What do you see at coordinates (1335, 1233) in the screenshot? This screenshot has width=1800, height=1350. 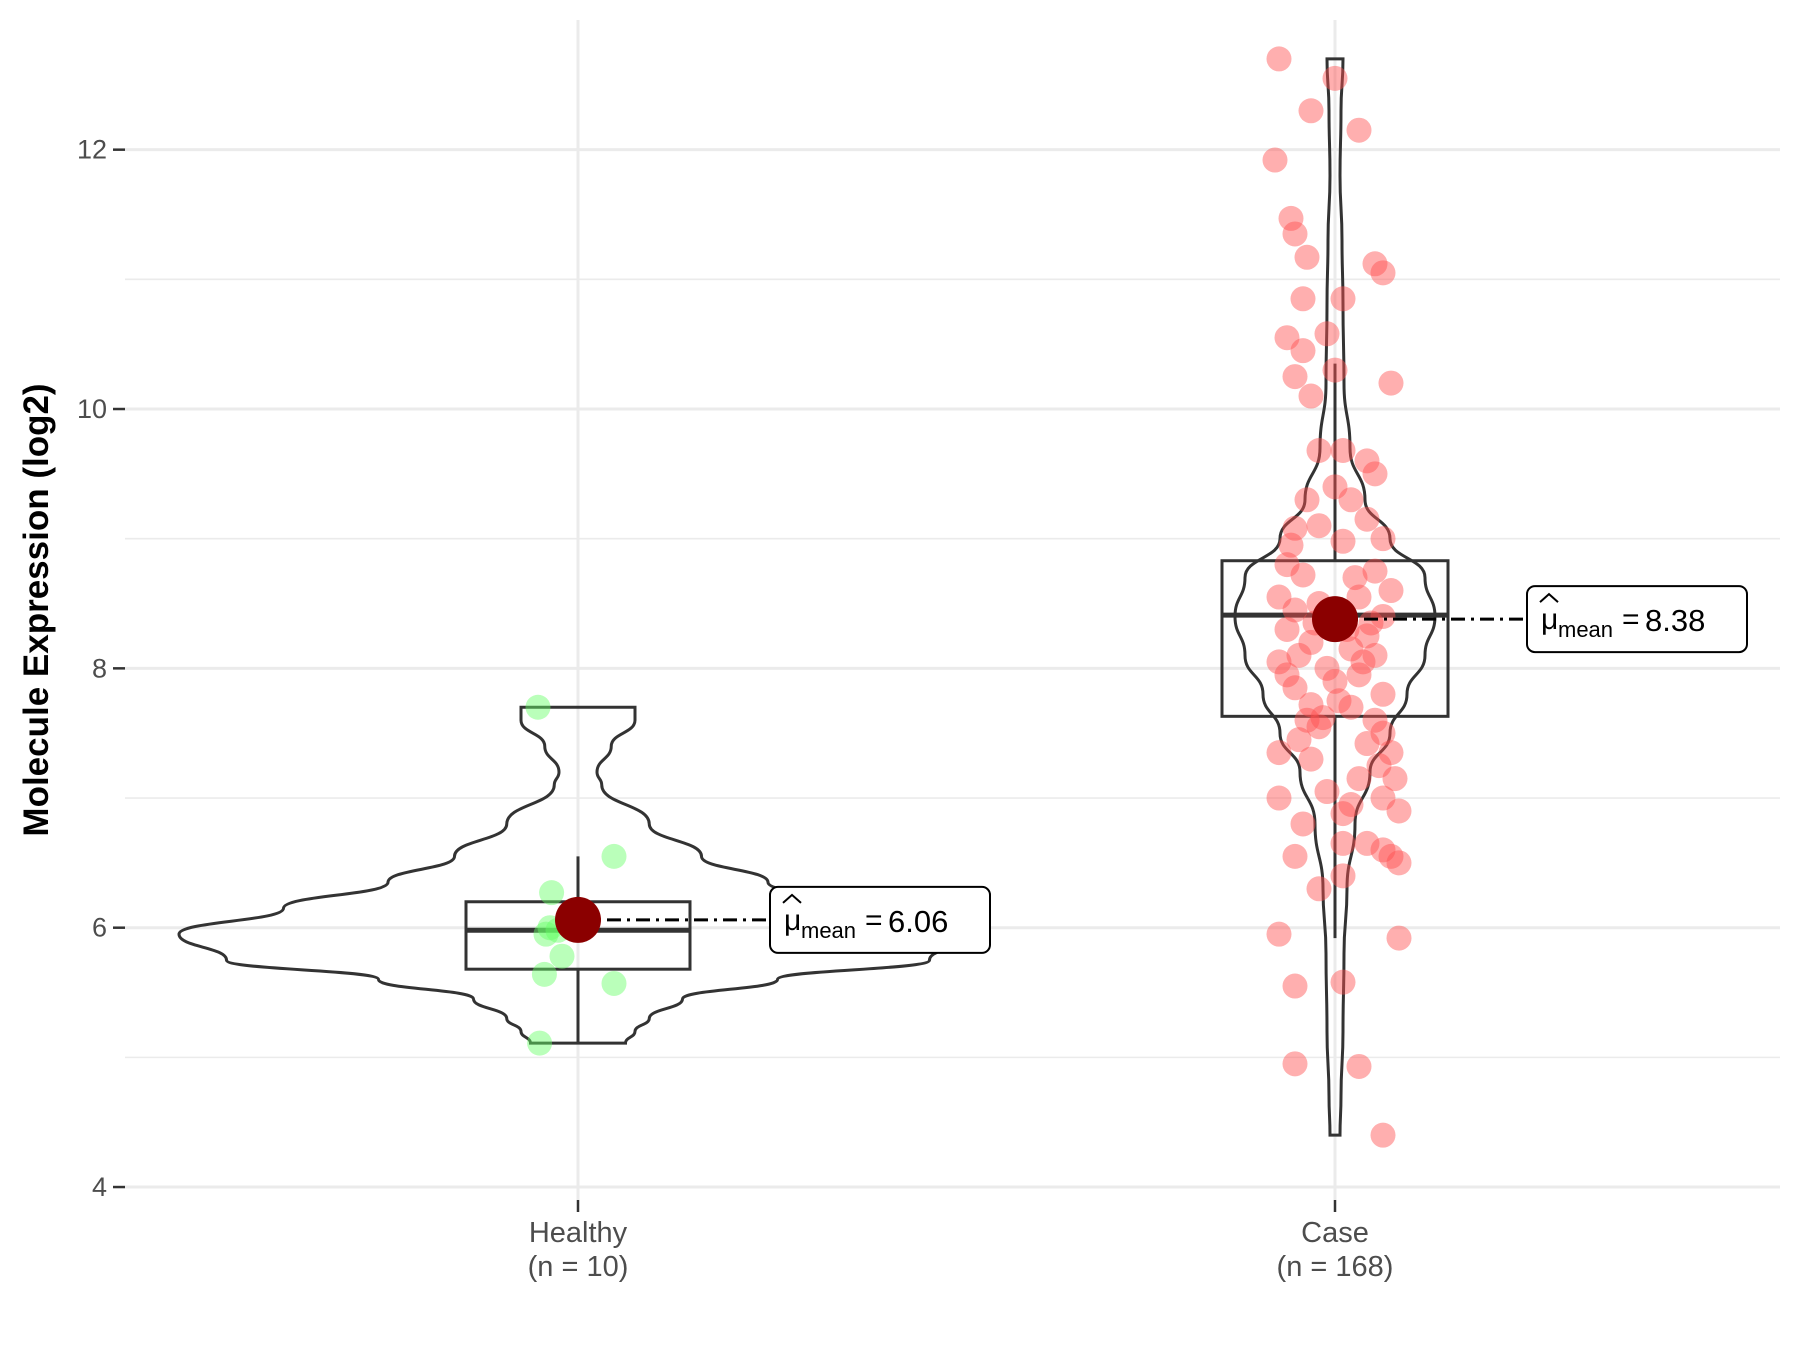 I see `x-category-label: Case` at bounding box center [1335, 1233].